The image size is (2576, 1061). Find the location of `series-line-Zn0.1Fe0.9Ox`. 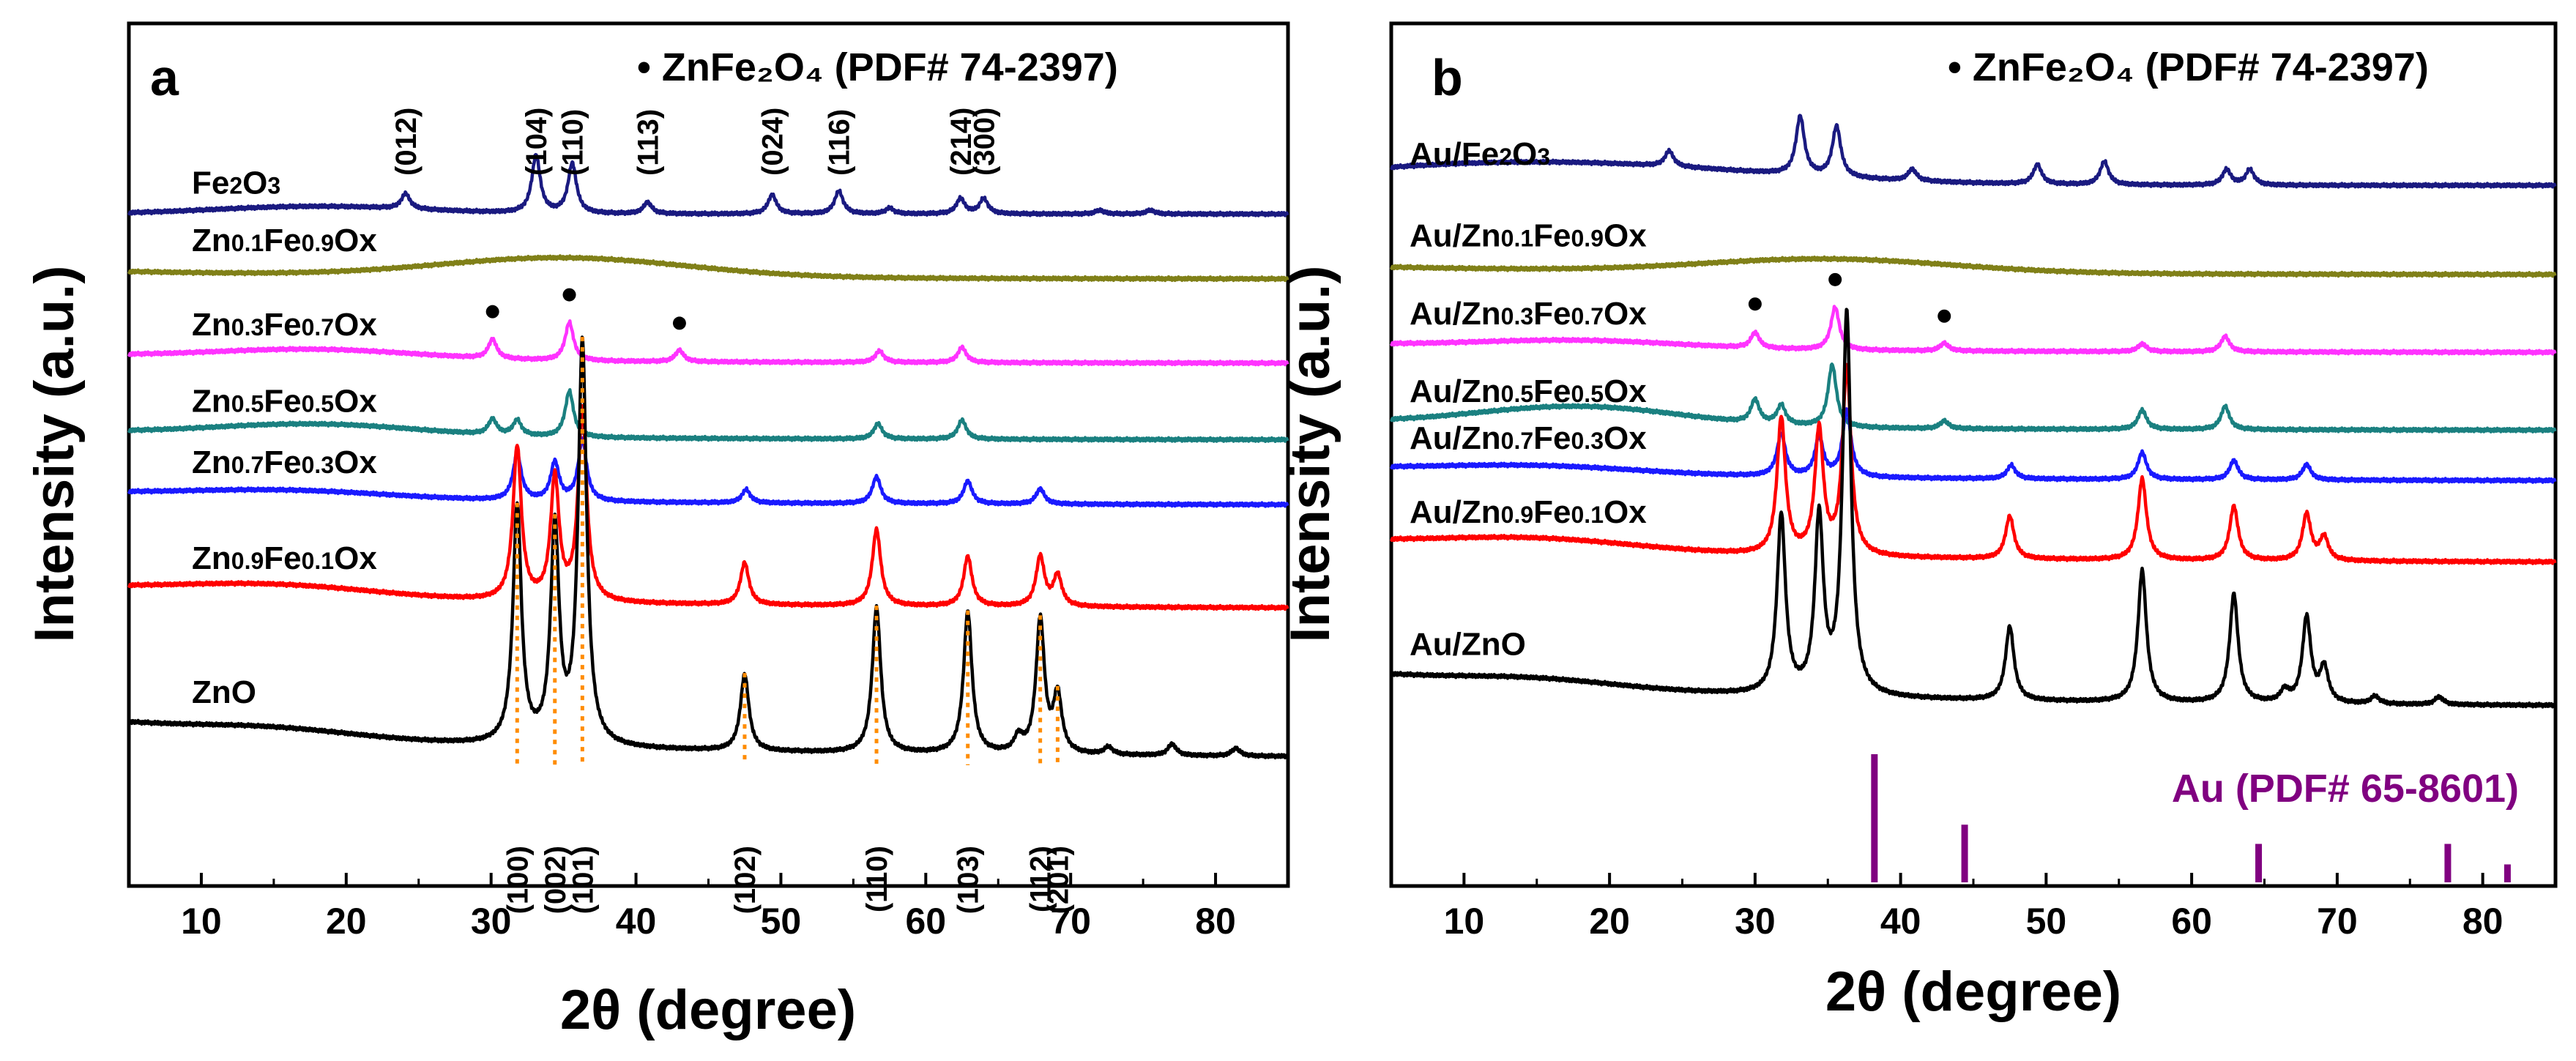

series-line-Zn0.1Fe0.9Ox is located at coordinates (708, 268).